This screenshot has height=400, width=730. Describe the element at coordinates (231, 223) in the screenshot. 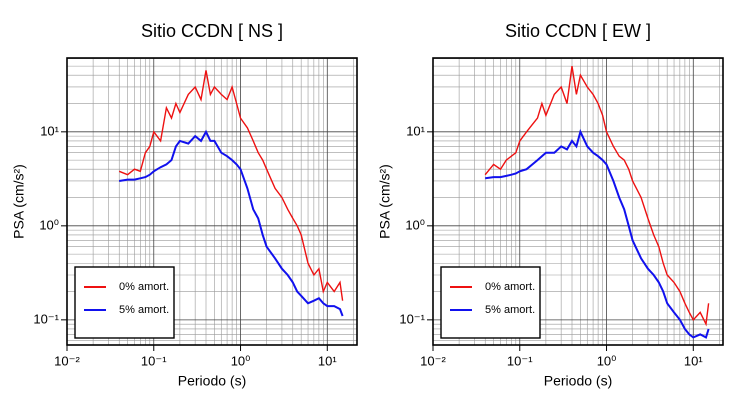

I see `series-line` at that location.